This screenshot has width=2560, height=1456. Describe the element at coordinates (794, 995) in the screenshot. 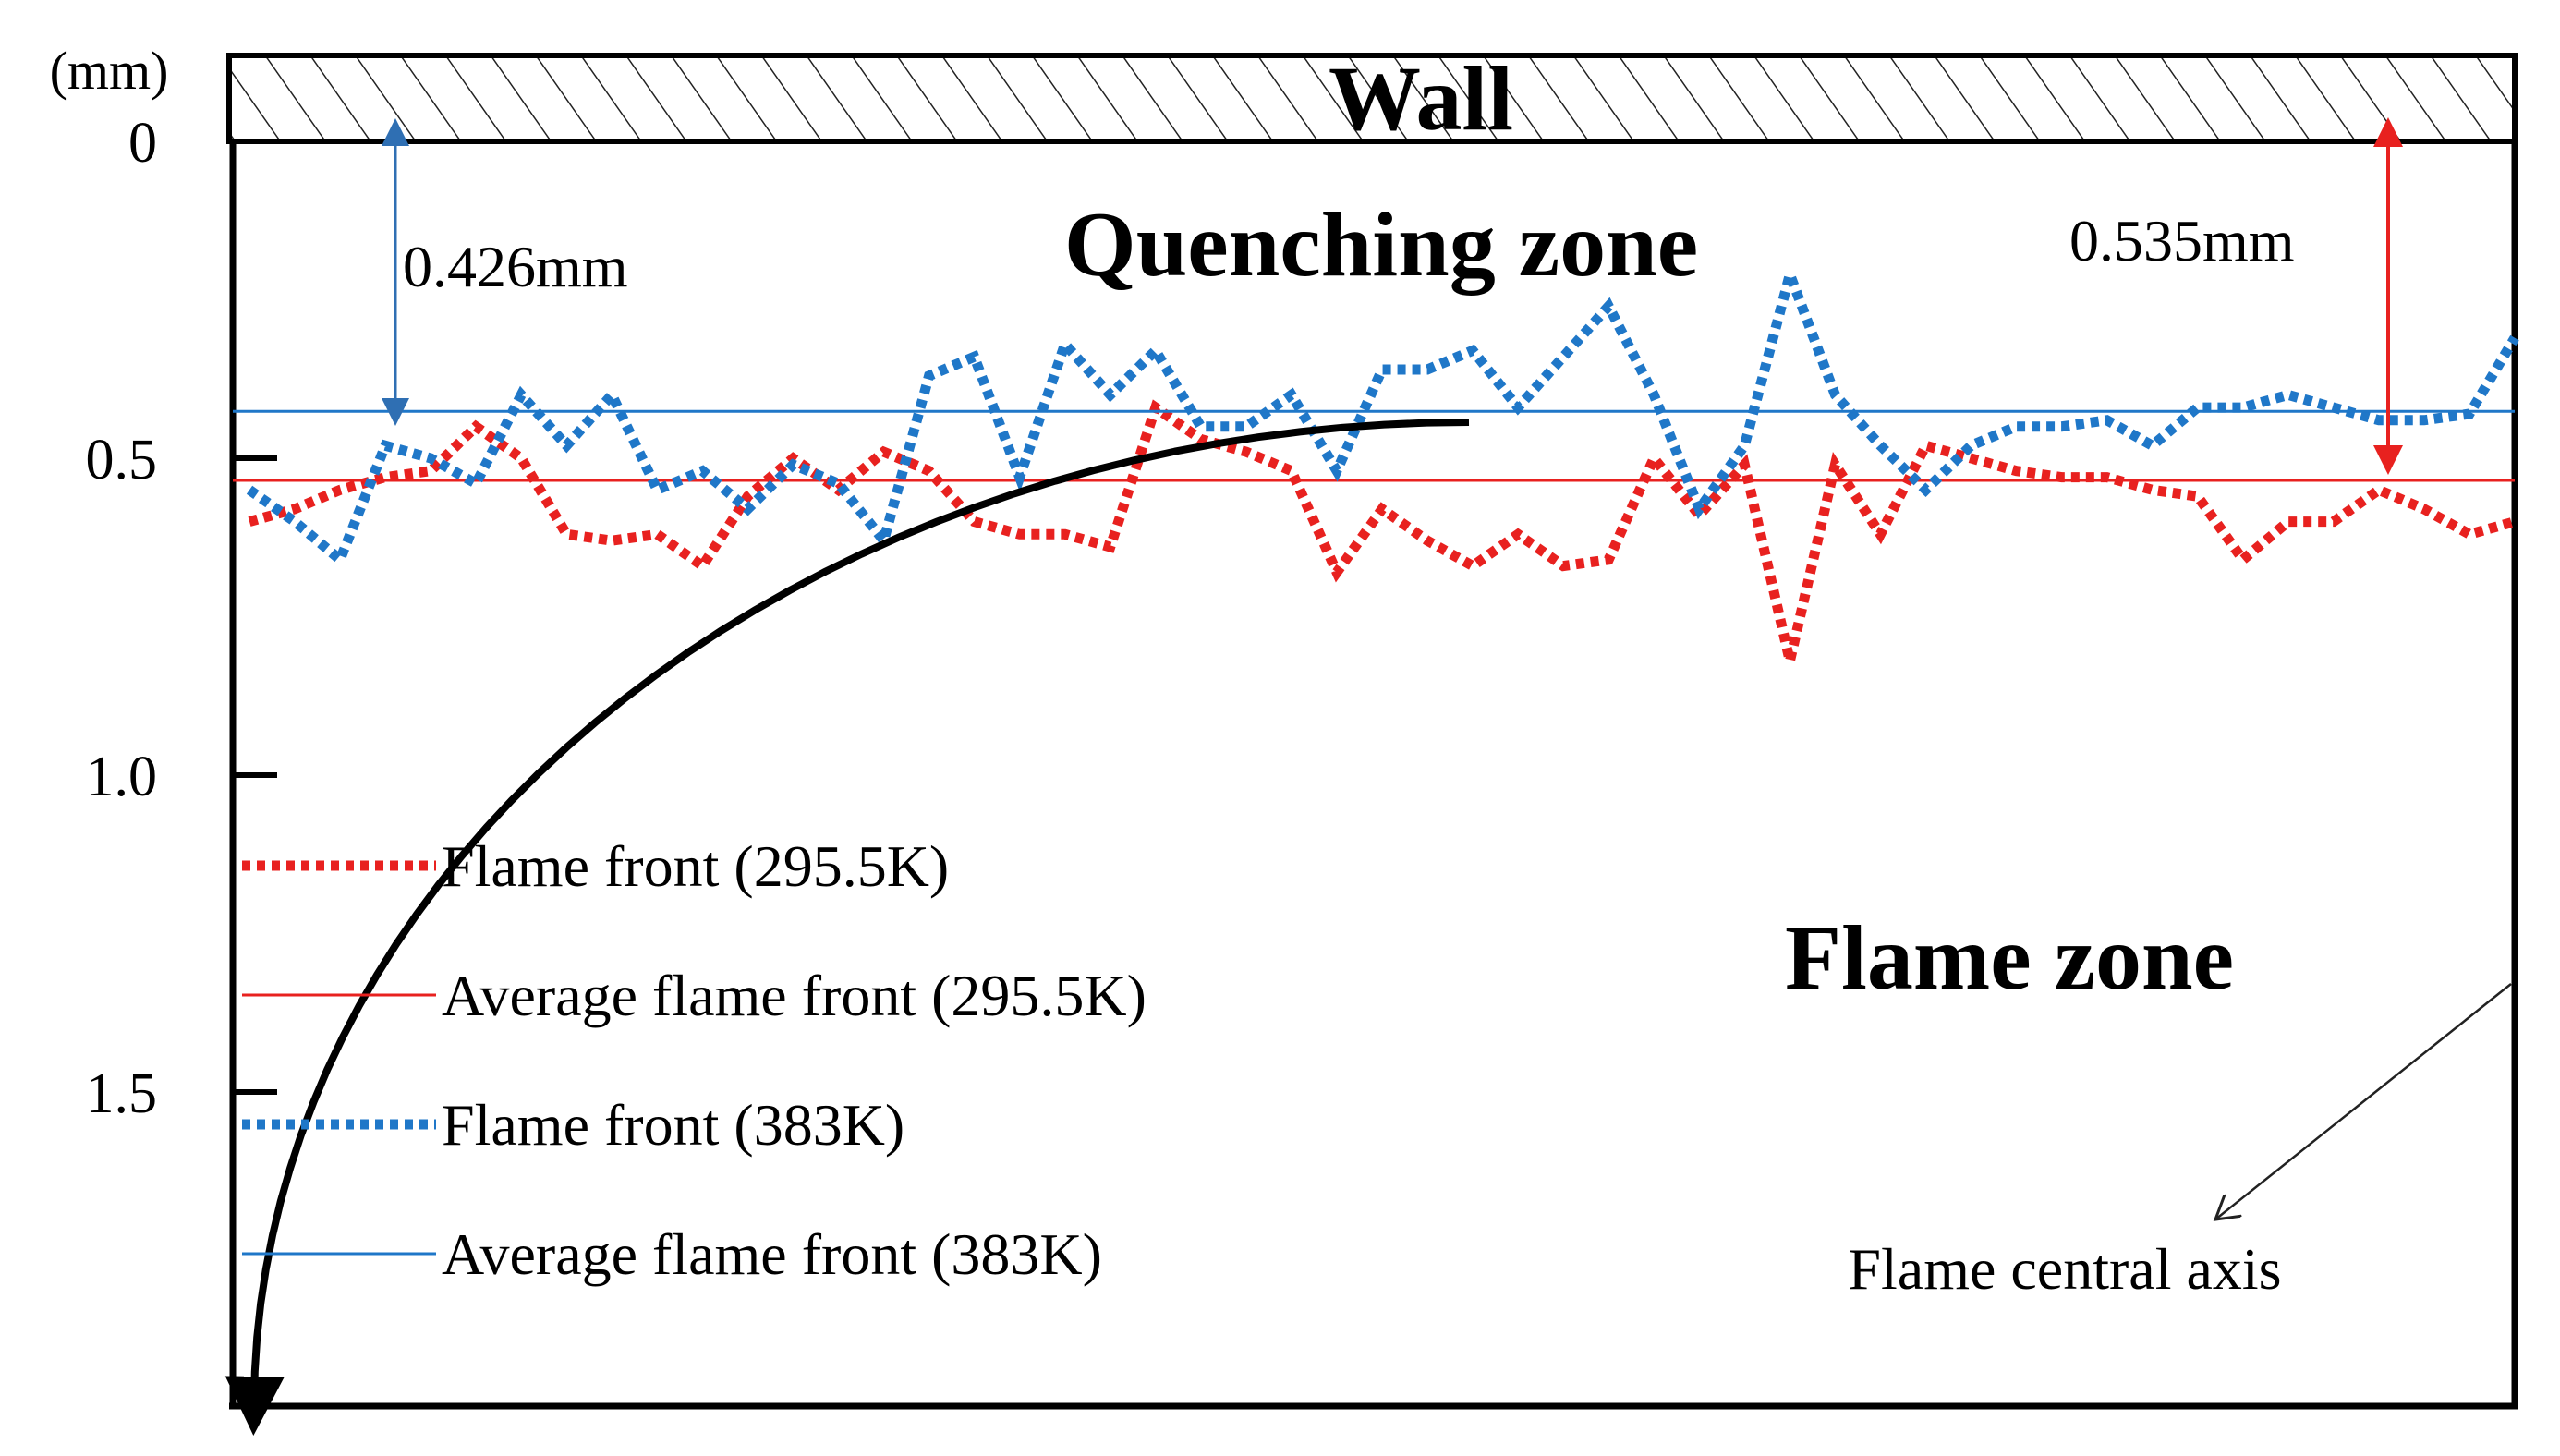

I see `legend-label: Average flame front (295.5K)` at that location.